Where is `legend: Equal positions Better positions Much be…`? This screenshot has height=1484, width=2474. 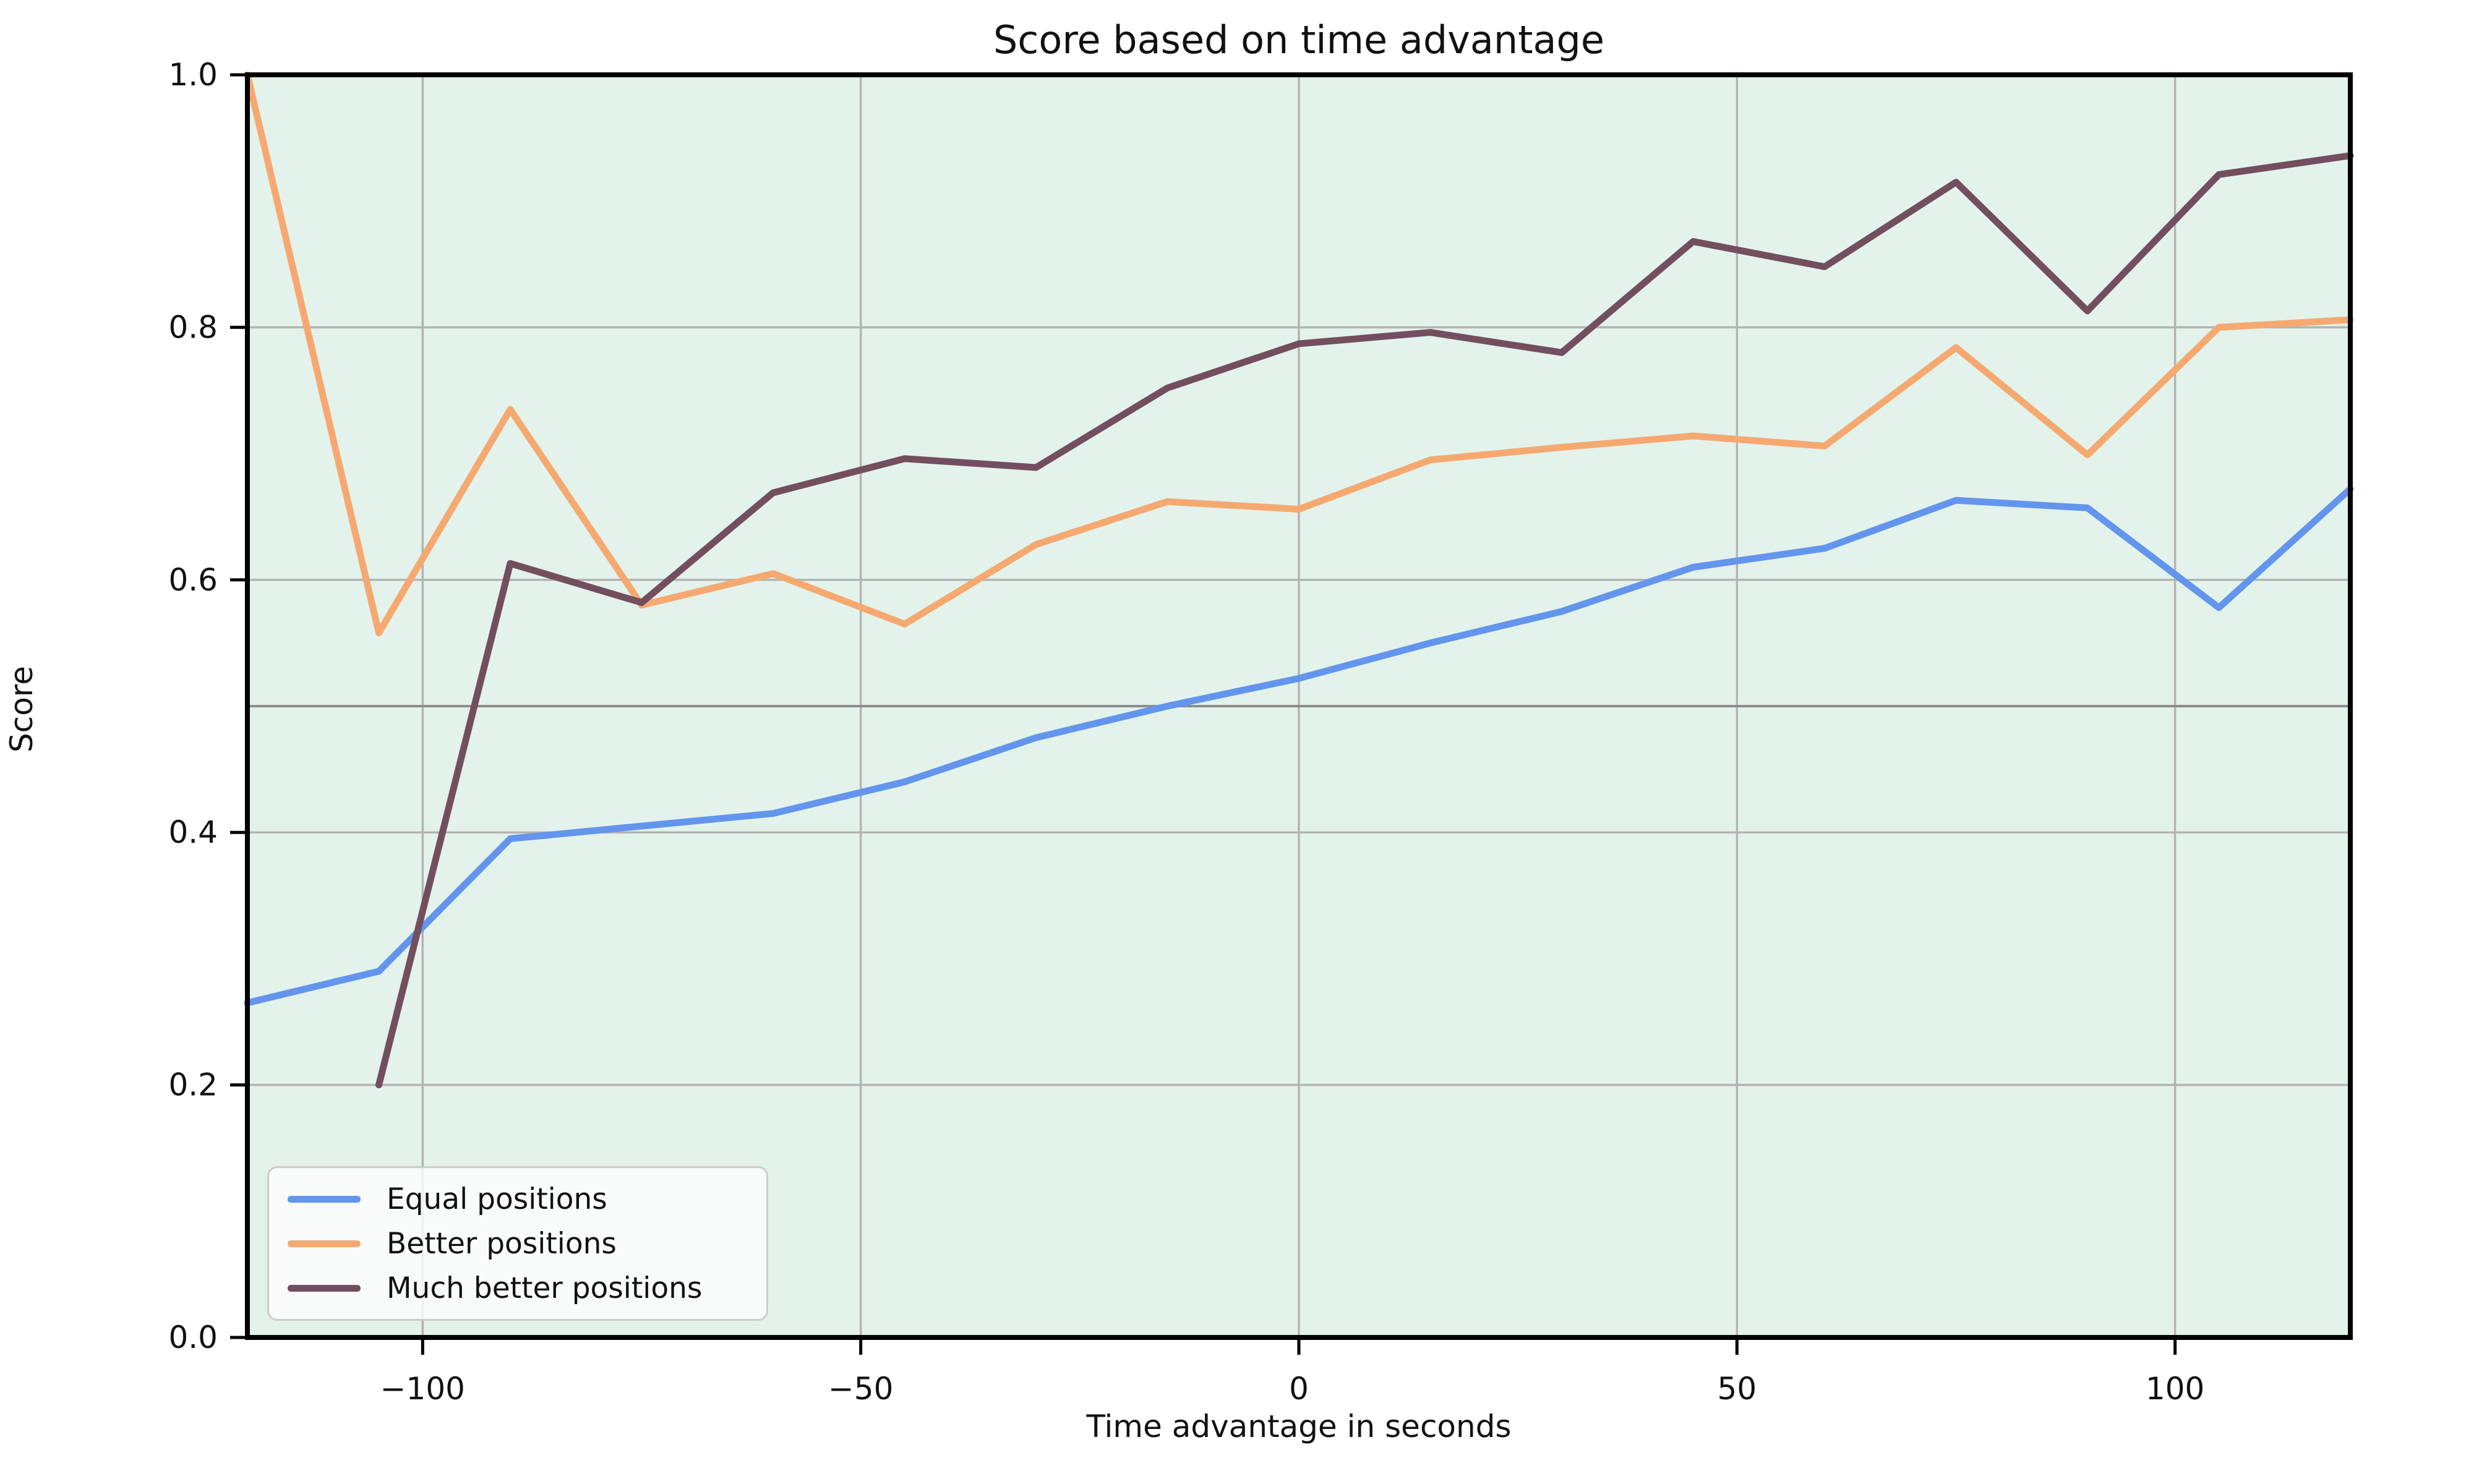 legend: Equal positions Better positions Much be… is located at coordinates (517, 1243).